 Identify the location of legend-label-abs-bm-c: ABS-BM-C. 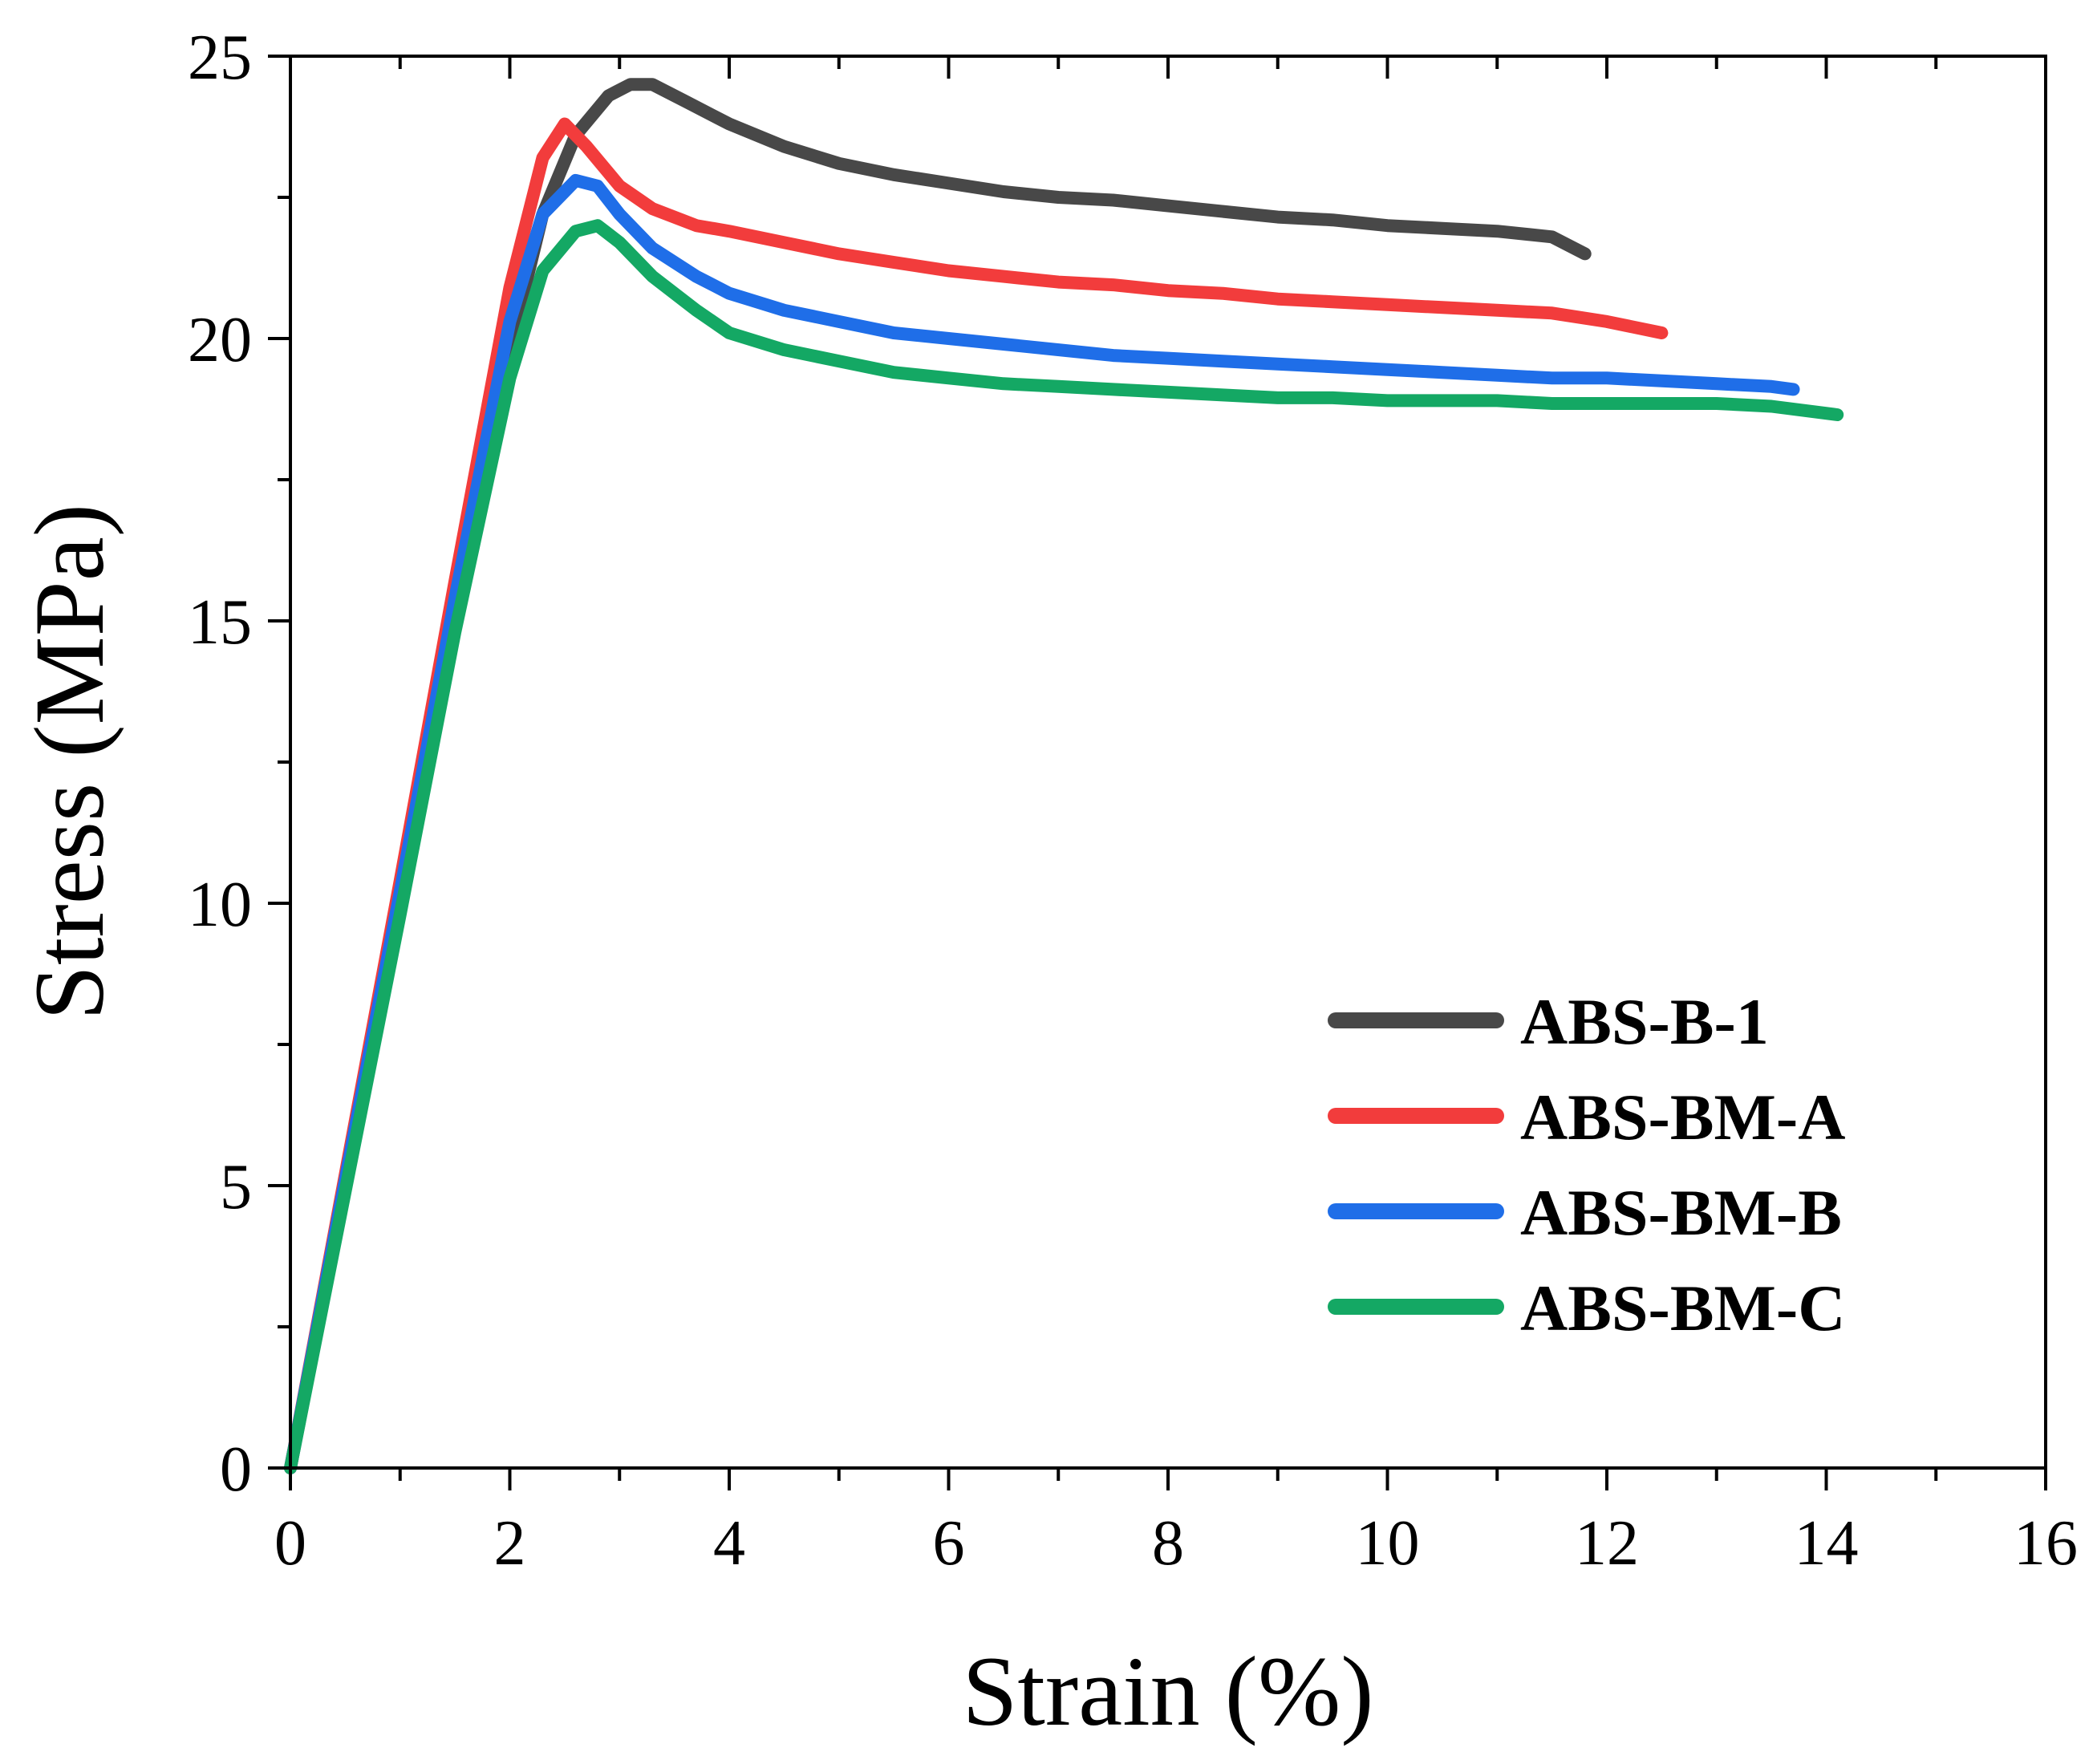
(1682, 1307).